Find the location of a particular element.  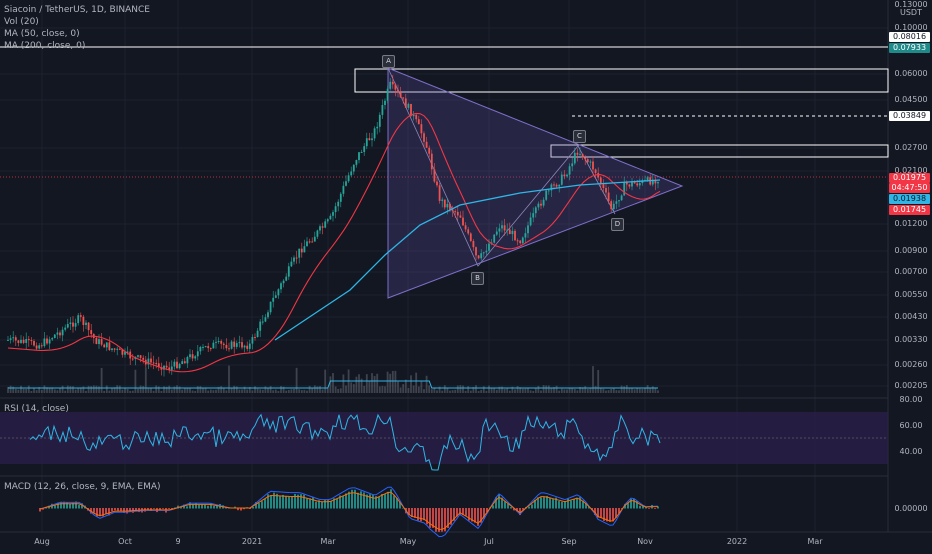

symbol-title: Siacoin / TetherUS, 1D, BINANCE is located at coordinates (77, 10).